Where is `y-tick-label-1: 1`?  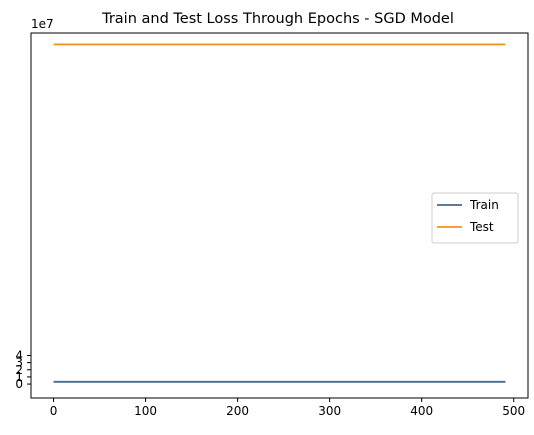
y-tick-label-1: 1 is located at coordinates (19, 377).